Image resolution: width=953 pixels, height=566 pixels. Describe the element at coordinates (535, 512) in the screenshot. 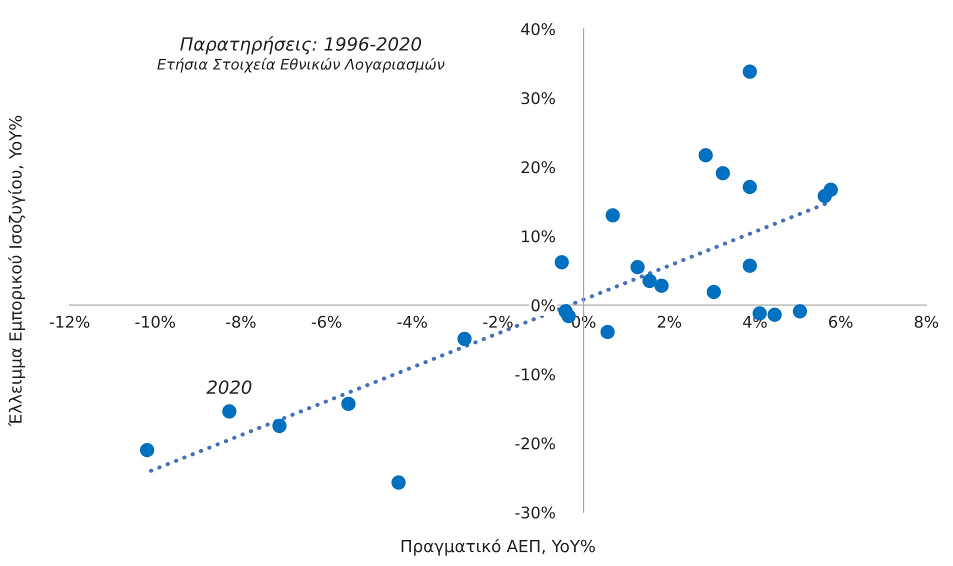

I see `y-tick-label: -30%` at that location.